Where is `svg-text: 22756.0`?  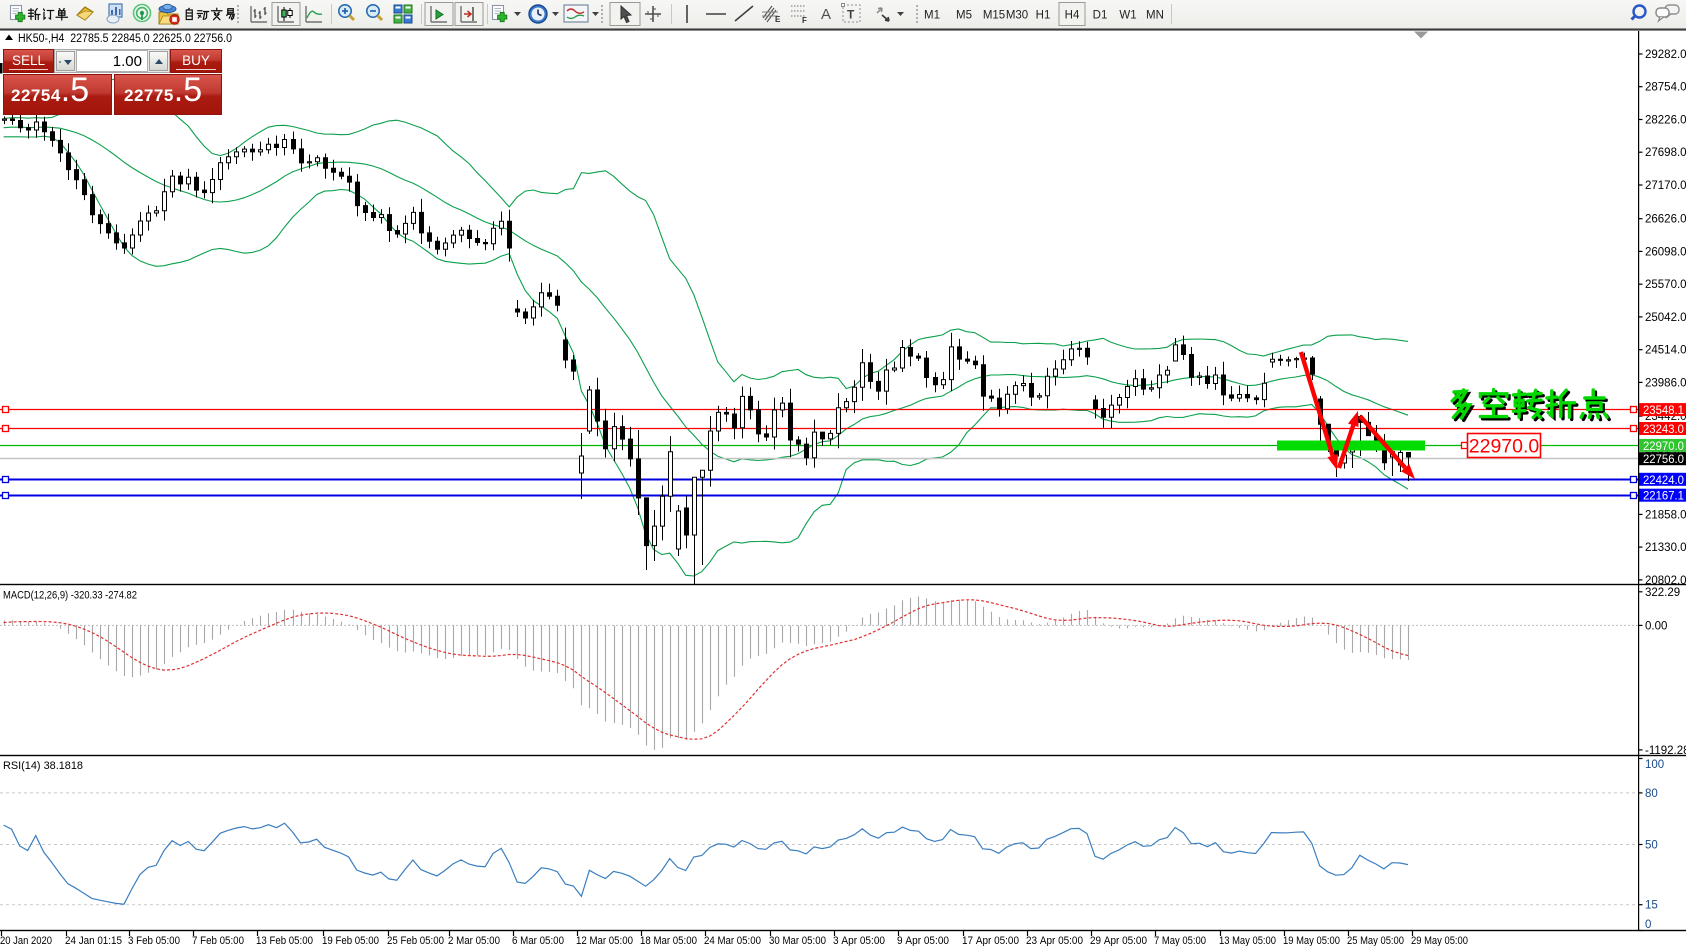 svg-text: 22756.0 is located at coordinates (1663, 460).